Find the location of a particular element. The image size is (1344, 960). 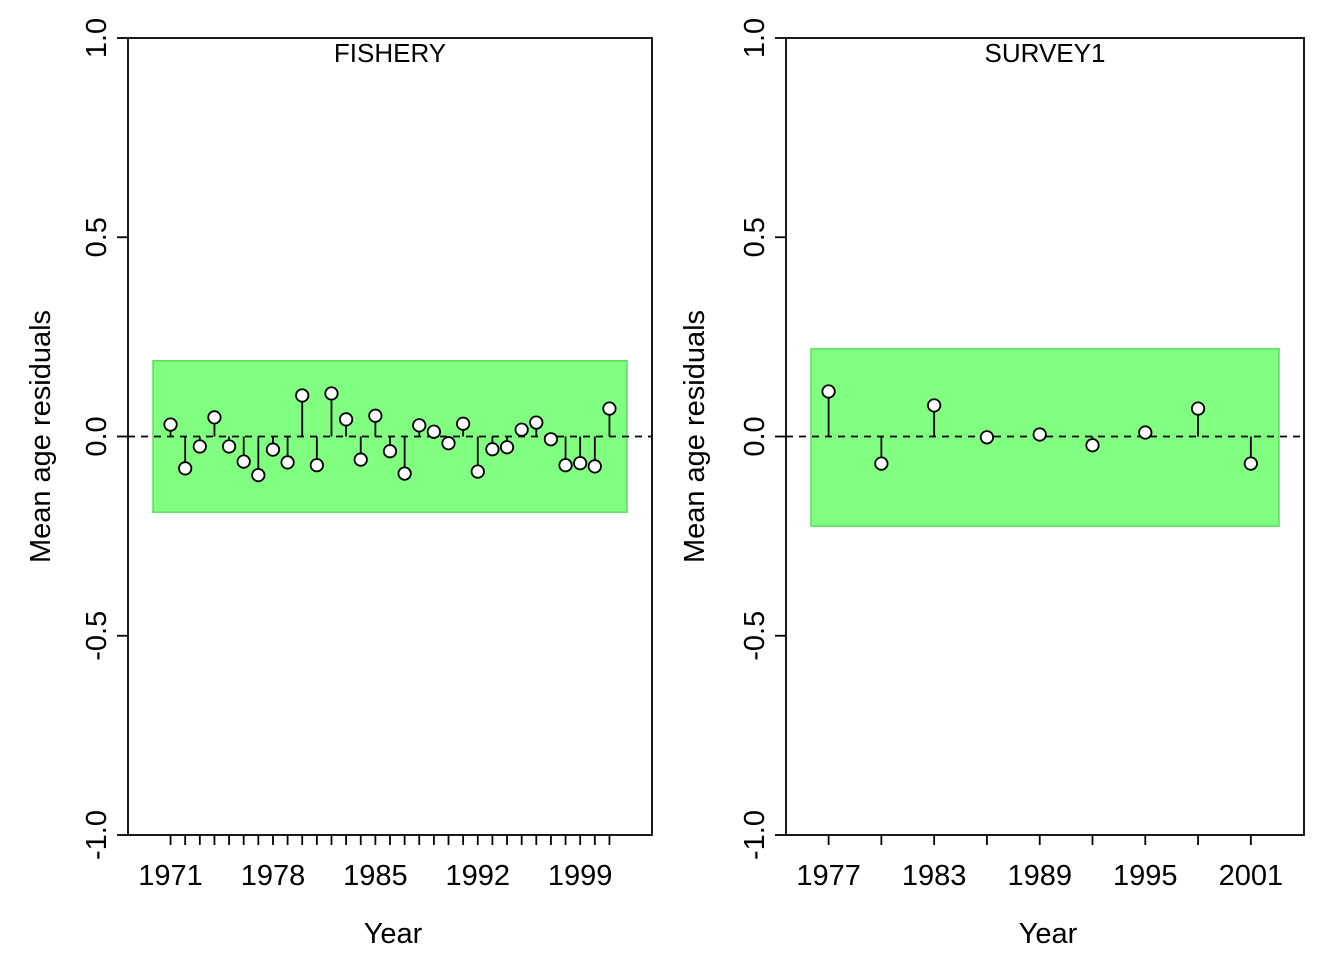

x-tick-label: 1977 is located at coordinates (828, 876).